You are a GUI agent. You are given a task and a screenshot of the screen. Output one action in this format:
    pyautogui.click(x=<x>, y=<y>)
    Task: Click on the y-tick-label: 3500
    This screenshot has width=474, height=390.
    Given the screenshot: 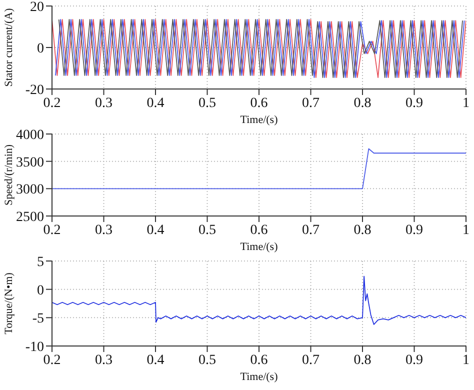 What is the action you would take?
    pyautogui.click(x=30, y=162)
    